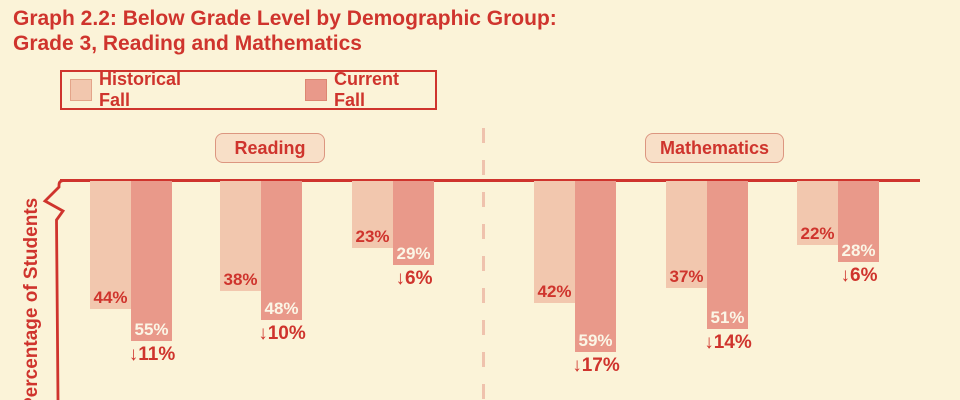 This screenshot has width=960, height=400. What do you see at coordinates (316, 90) in the screenshot?
I see `current-swatch` at bounding box center [316, 90].